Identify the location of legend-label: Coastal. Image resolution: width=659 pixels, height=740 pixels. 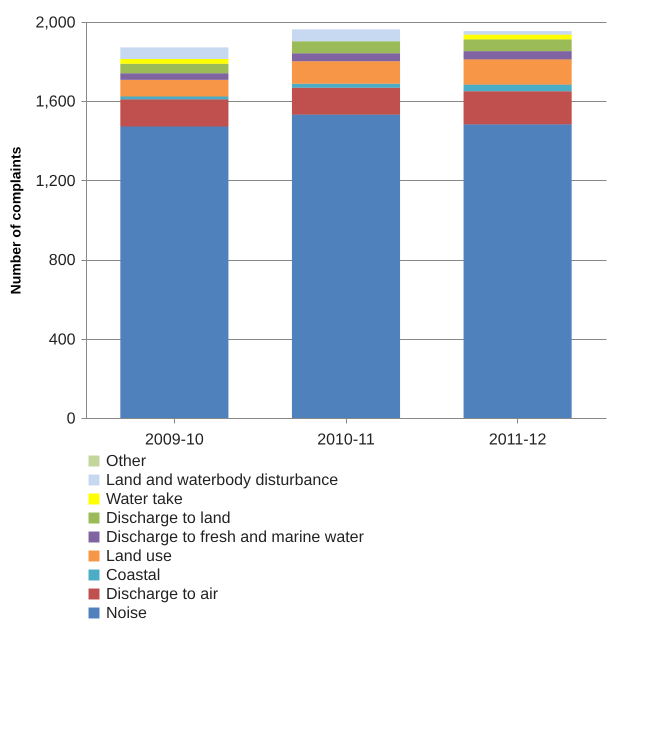
(133, 575).